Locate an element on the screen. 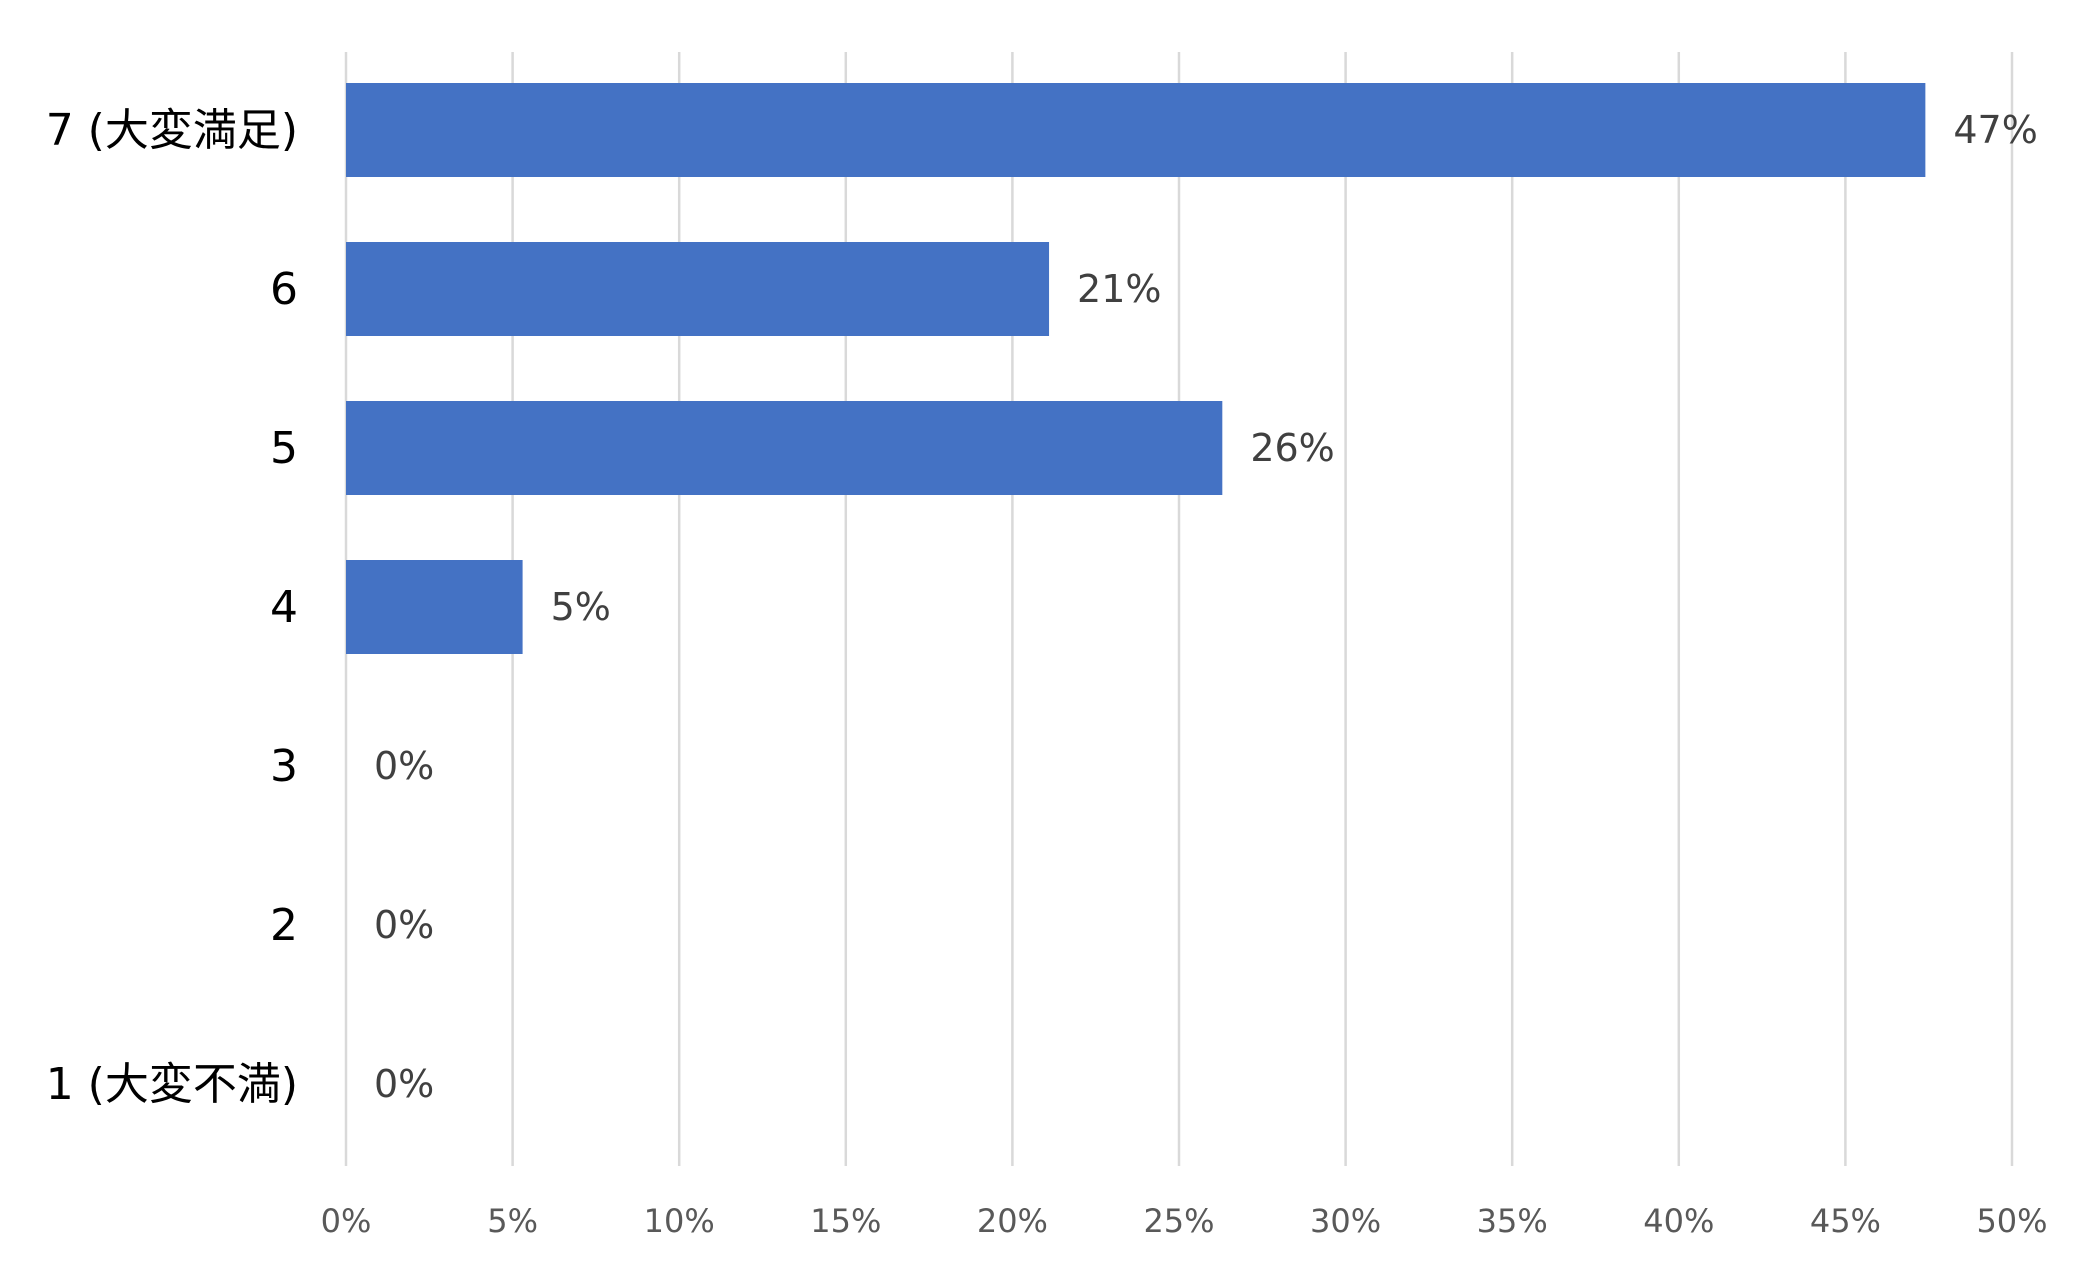  category-label: 1 (大変不満) is located at coordinates (172, 1084).